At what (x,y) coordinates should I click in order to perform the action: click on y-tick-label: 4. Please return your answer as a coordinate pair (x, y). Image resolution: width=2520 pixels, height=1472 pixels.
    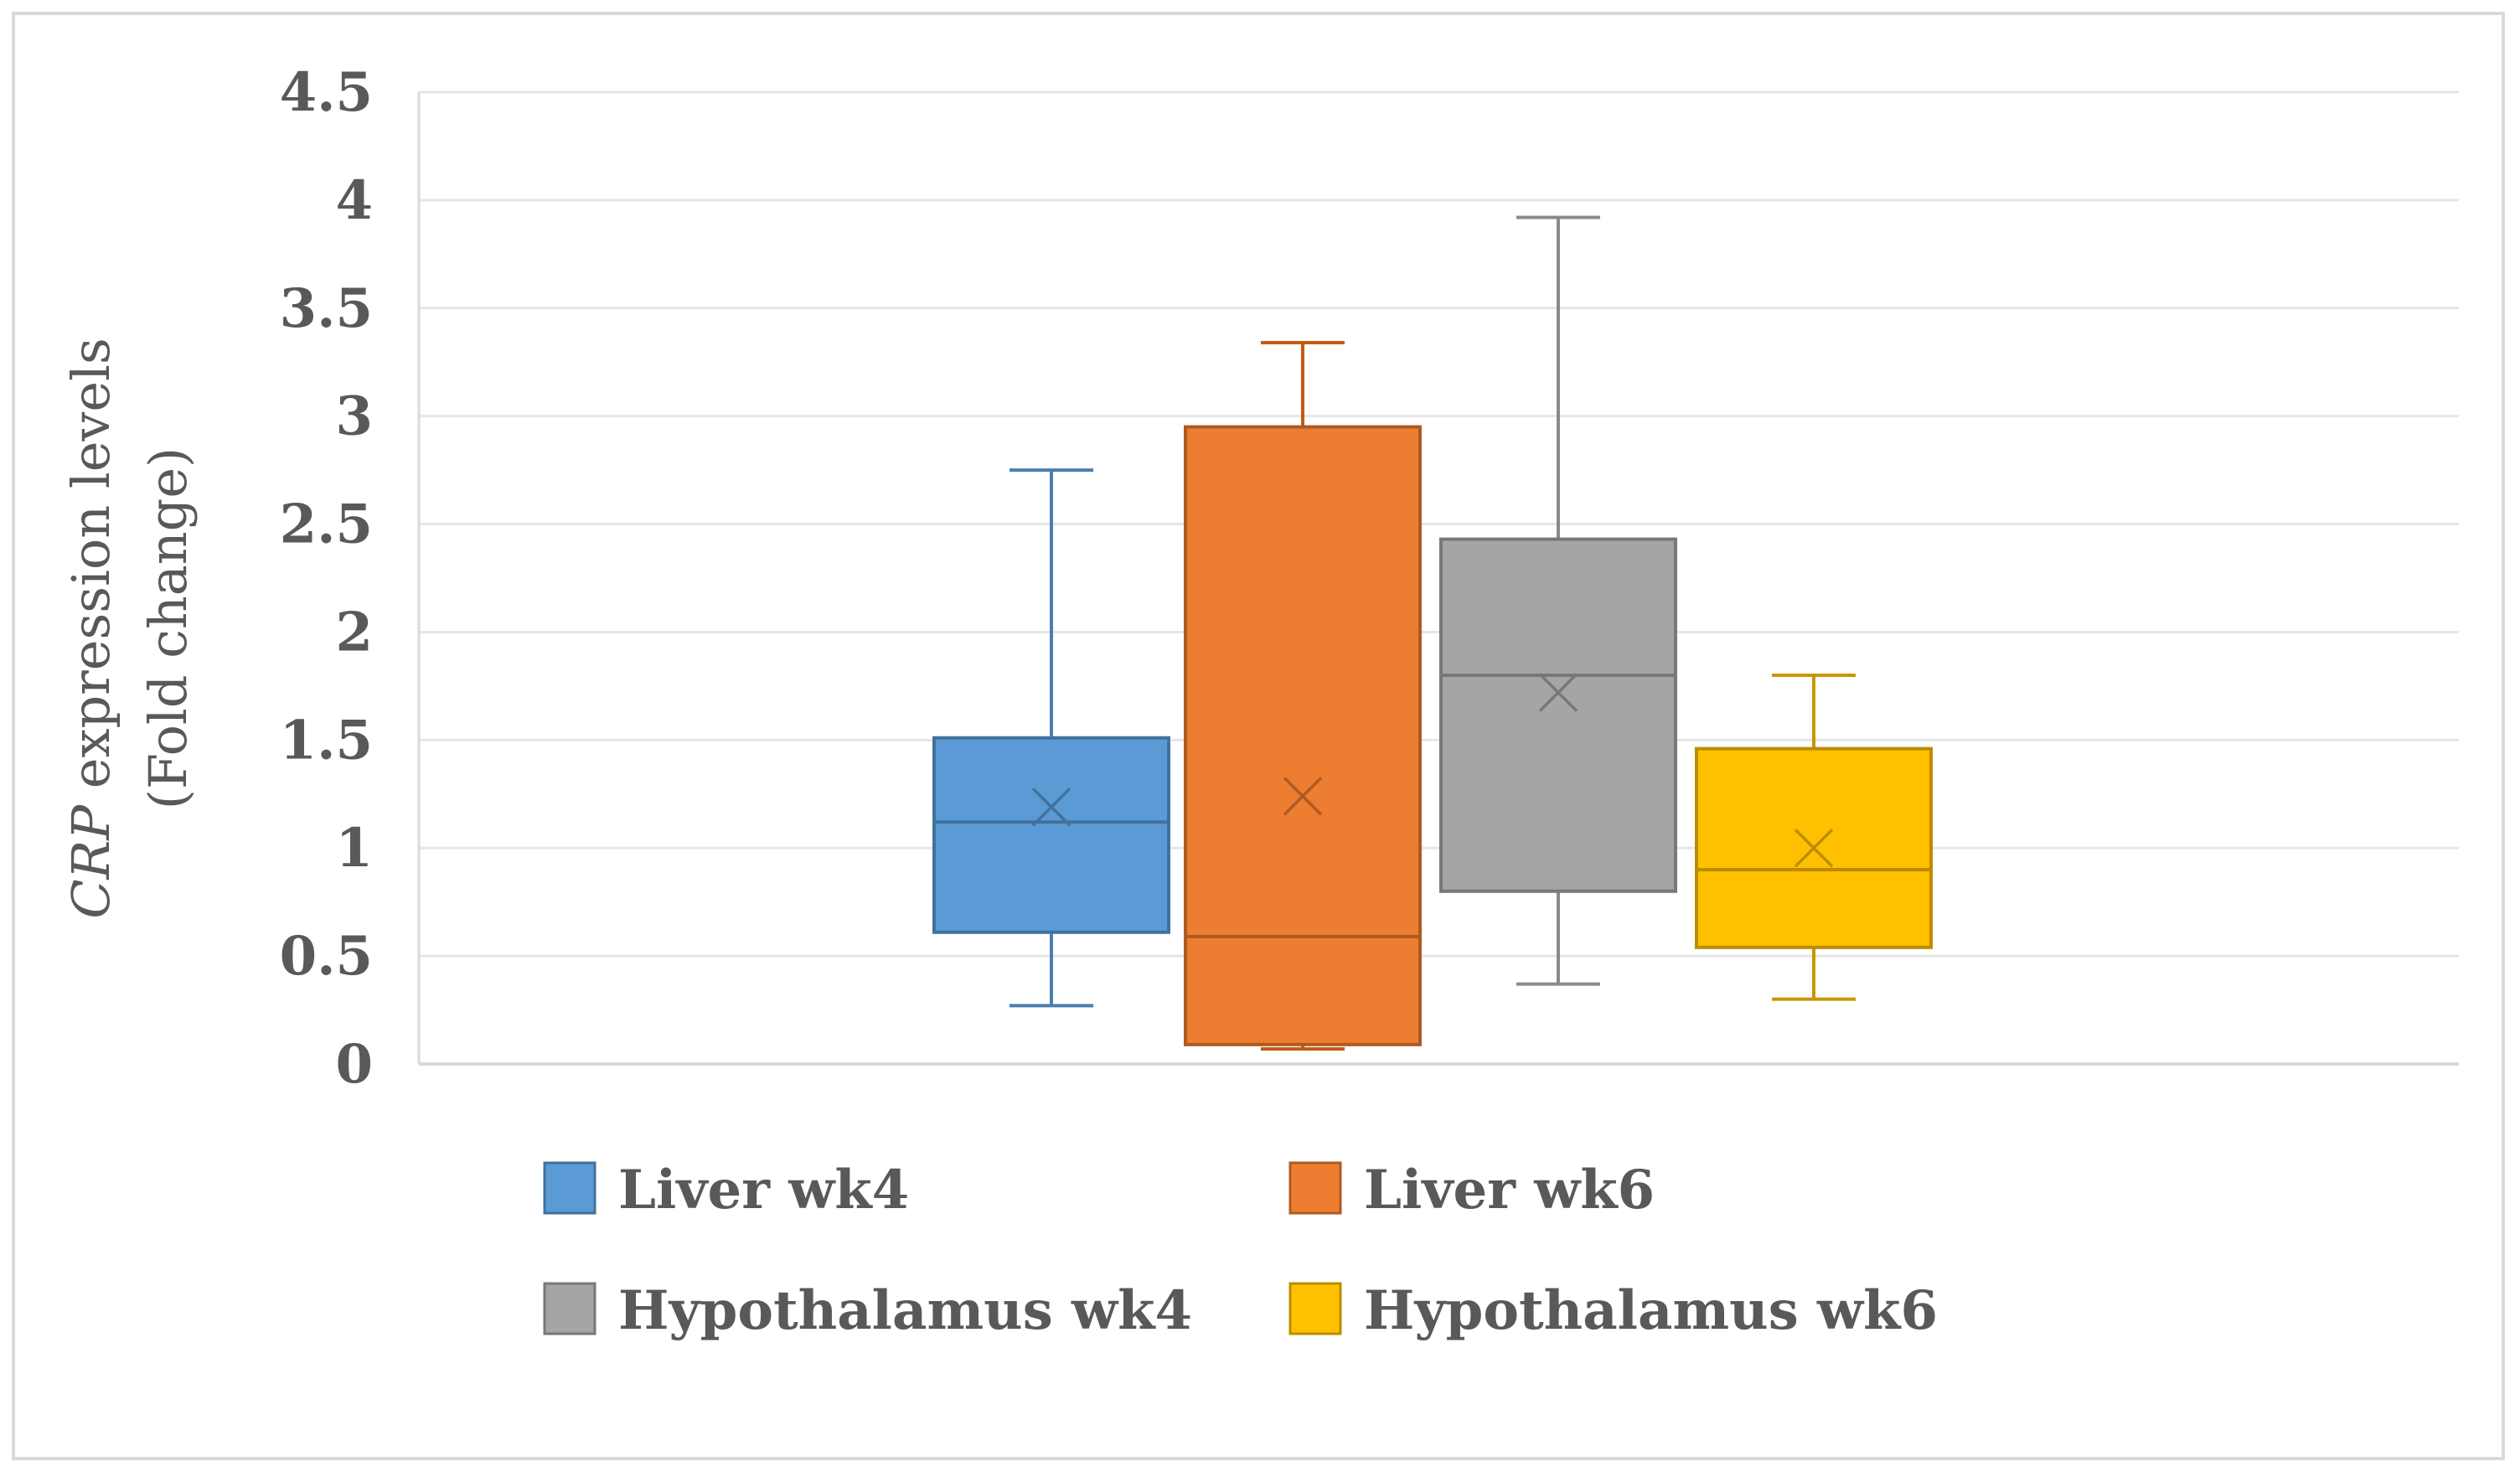
    Looking at the image, I should click on (354, 201).